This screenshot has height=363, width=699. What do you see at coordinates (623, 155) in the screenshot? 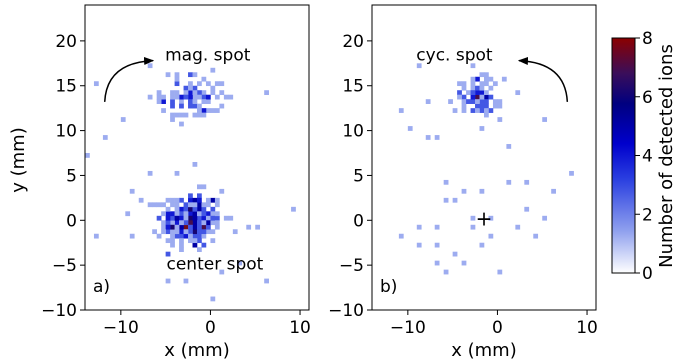
I see `colorbar-gradient` at bounding box center [623, 155].